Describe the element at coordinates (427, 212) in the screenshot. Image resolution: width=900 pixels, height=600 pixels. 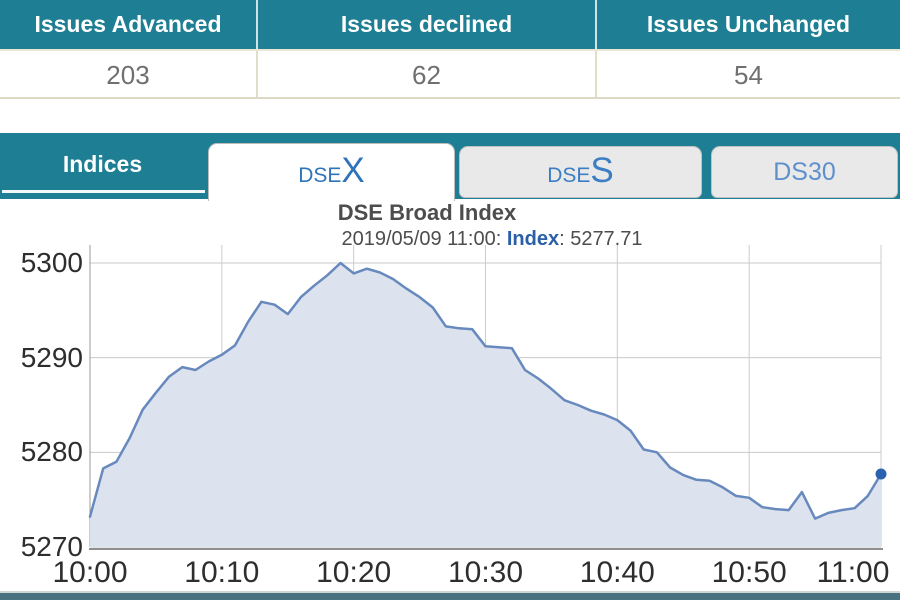
I see `chart-title: DSE Broad Index` at that location.